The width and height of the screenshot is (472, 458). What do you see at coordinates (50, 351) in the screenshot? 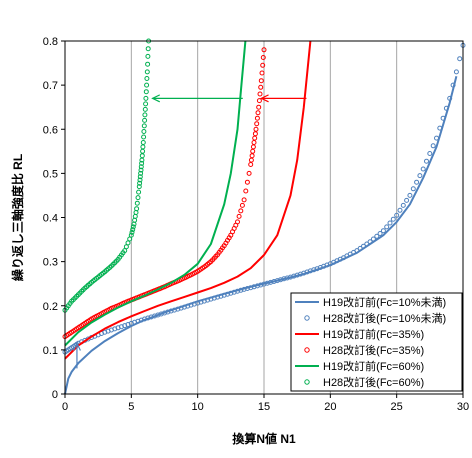
I see `y-tick-label: 0.1` at bounding box center [50, 351].